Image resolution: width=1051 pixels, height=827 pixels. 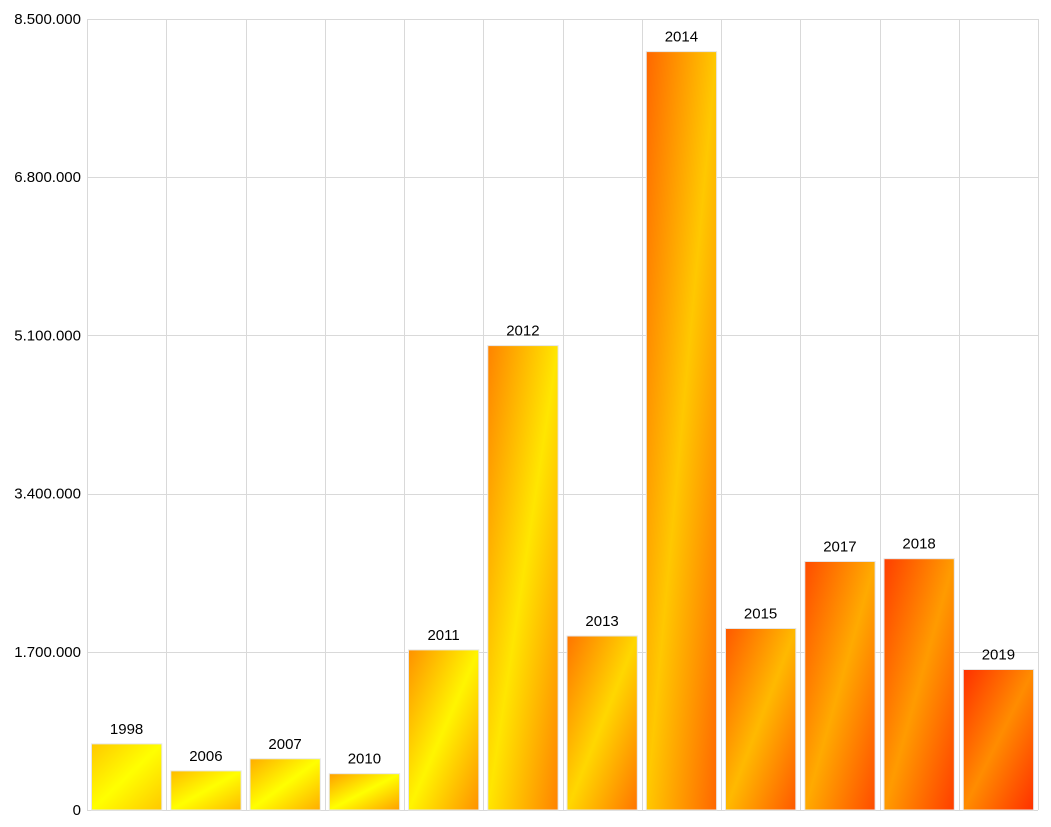 I want to click on data-label-2015: 2015, so click(x=760, y=614).